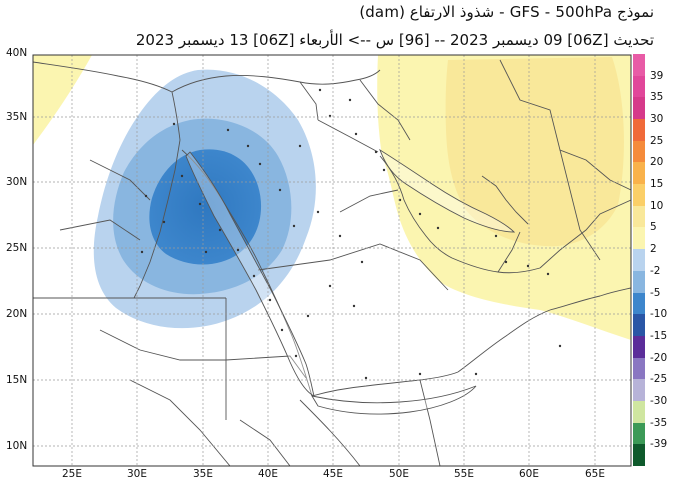 The width and height of the screenshot is (680, 486). Describe the element at coordinates (17, 53) in the screenshot. I see `lat-label-40n: 40N` at that location.